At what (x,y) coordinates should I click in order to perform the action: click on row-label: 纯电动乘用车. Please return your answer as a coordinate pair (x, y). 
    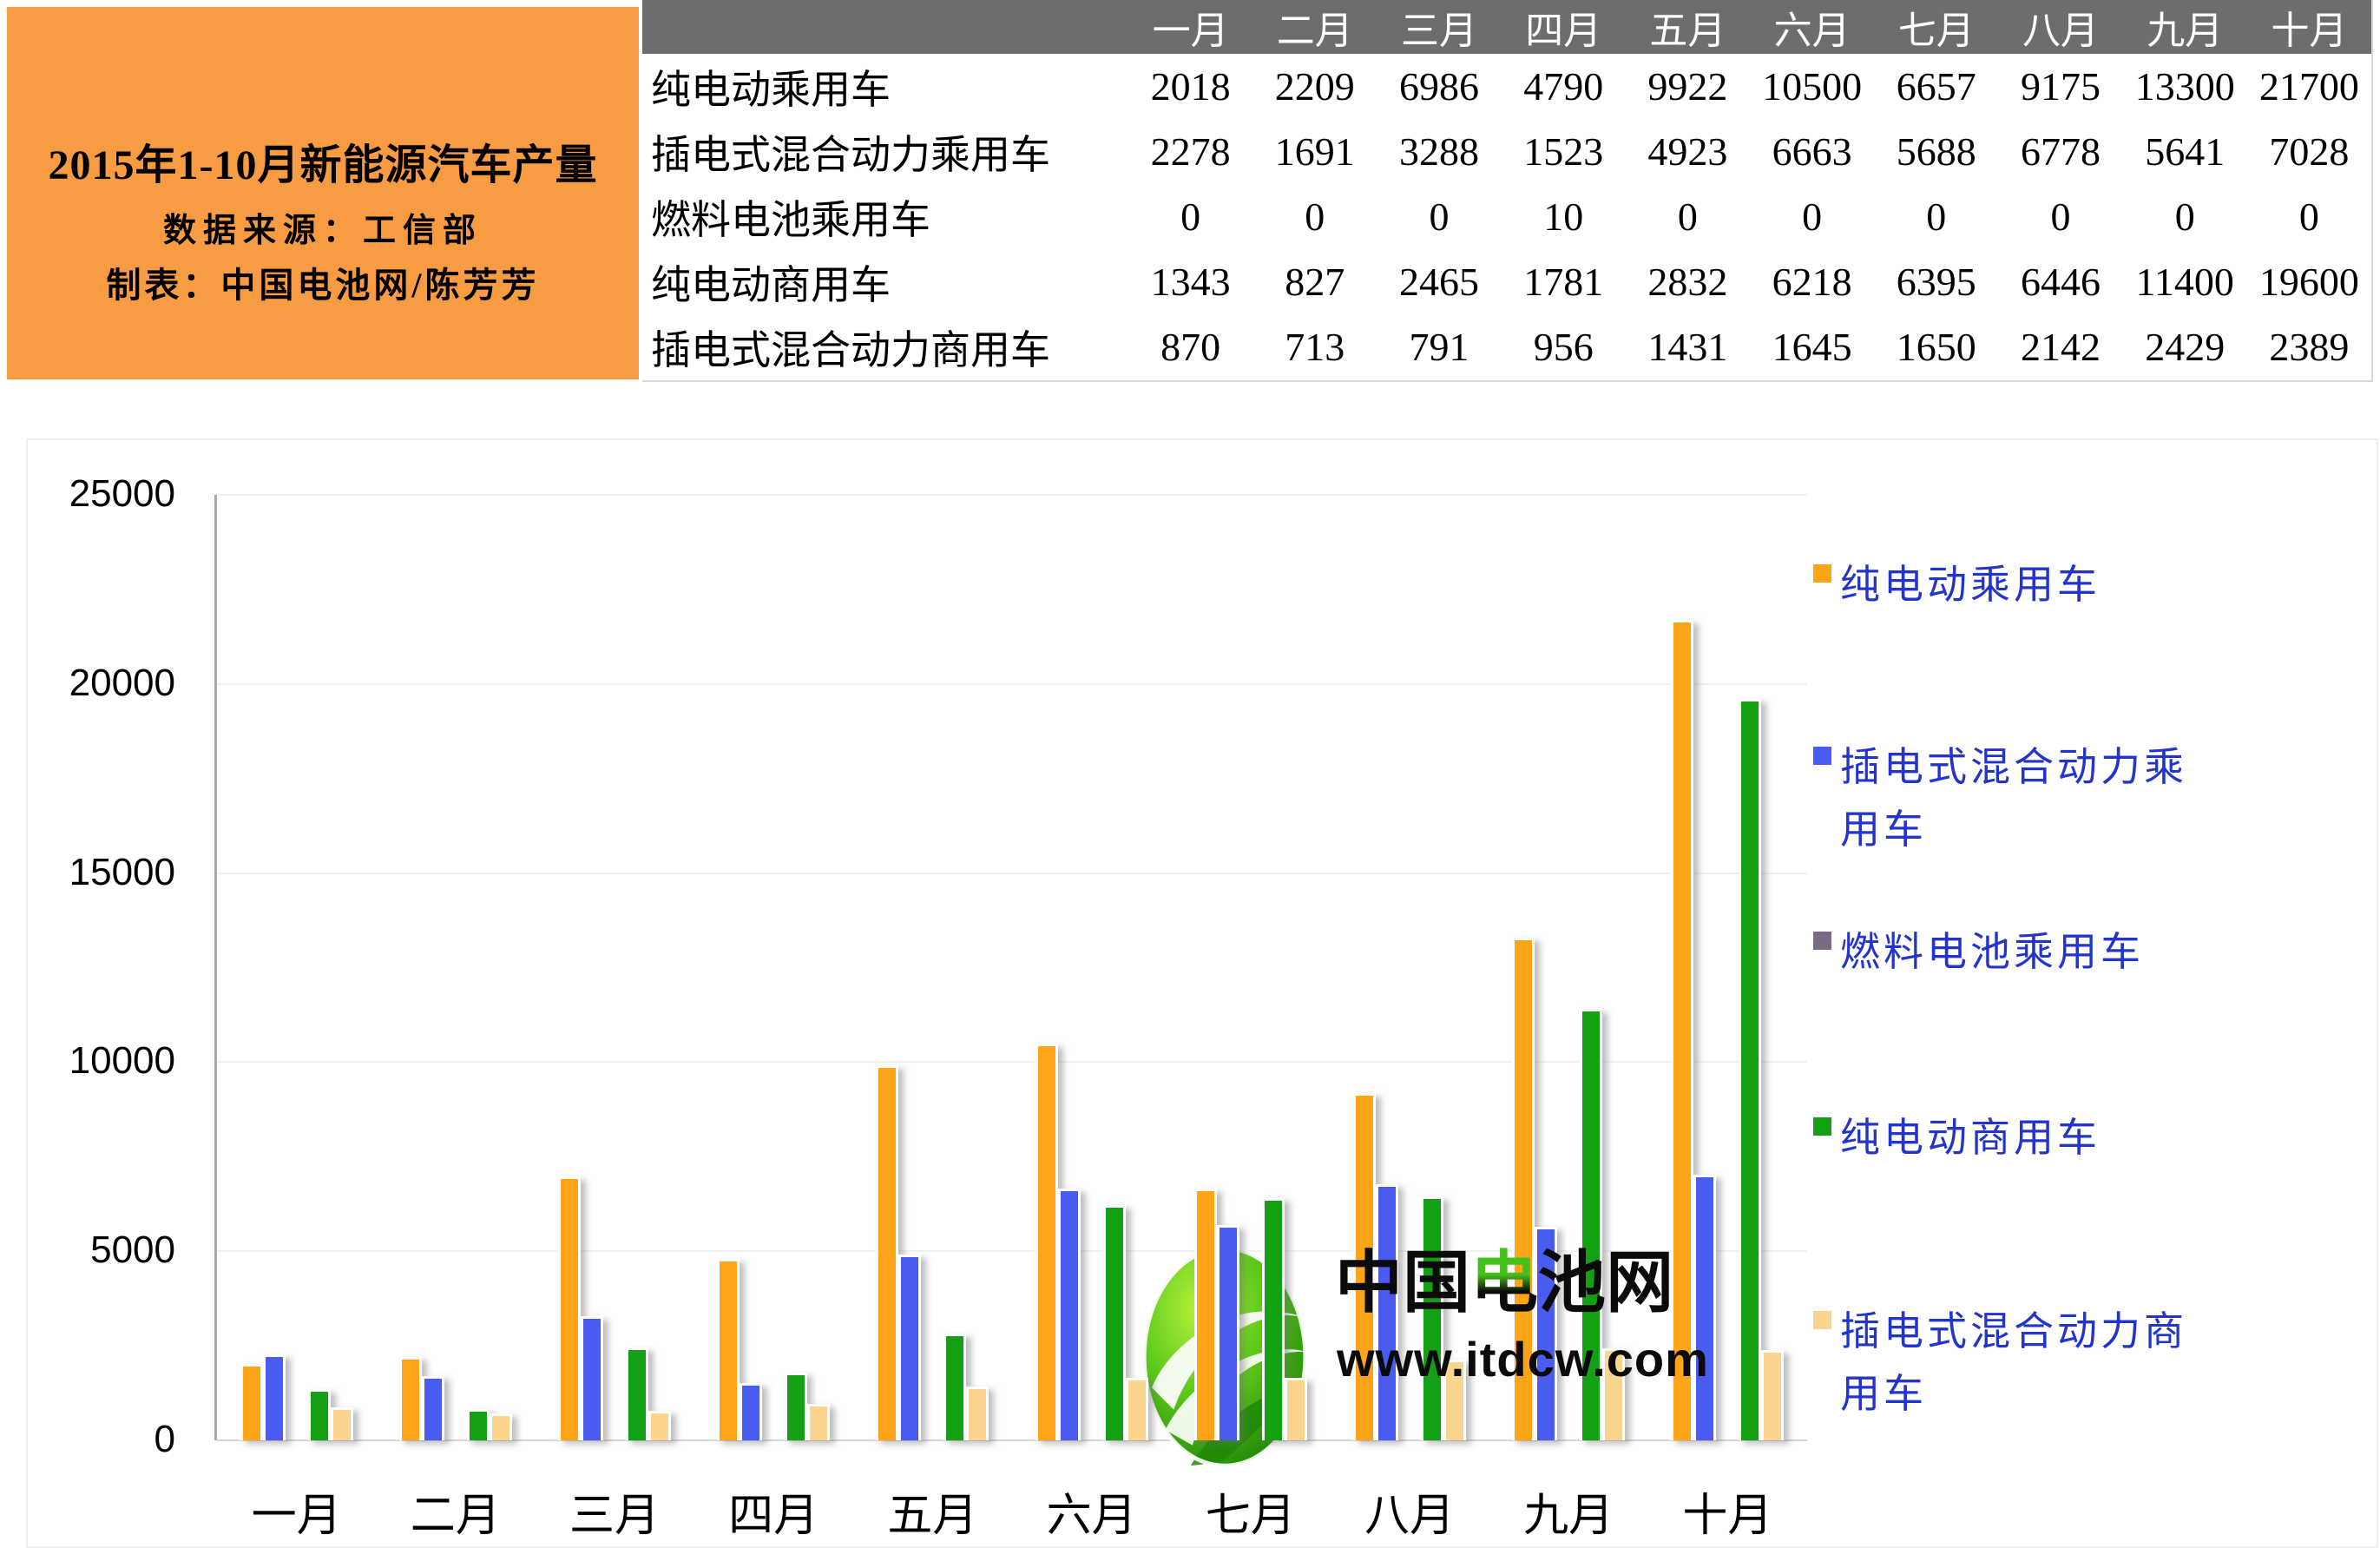
    Looking at the image, I should click on (885, 86).